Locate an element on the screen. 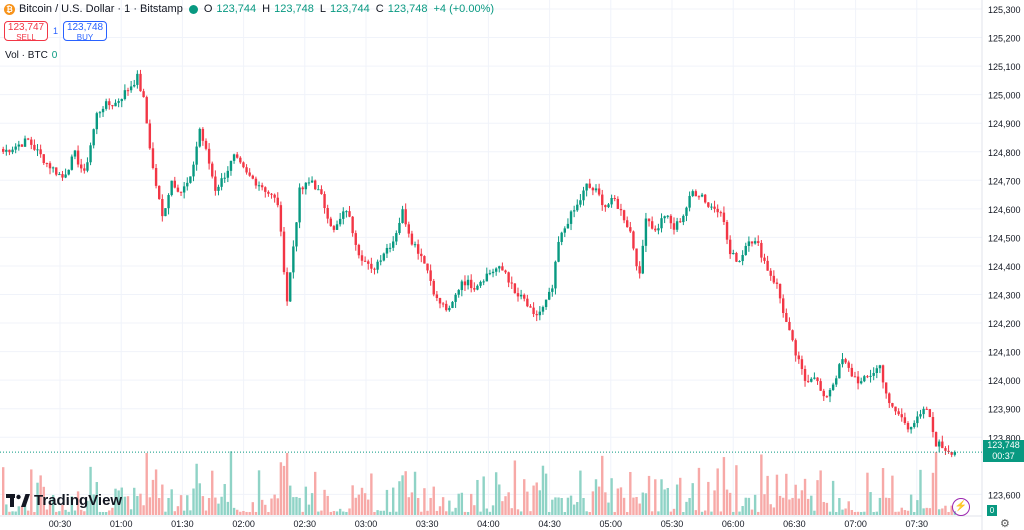 The image size is (1024, 530). price-tick-label: 123,600 is located at coordinates (1004, 495).